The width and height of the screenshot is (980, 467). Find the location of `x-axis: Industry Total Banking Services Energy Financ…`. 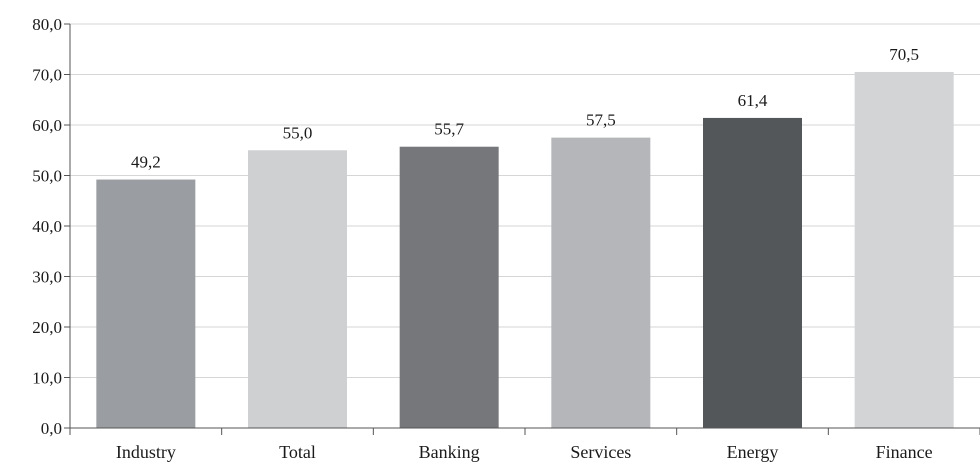

x-axis: Industry Total Banking Services Energy Financ… is located at coordinates (524, 444).